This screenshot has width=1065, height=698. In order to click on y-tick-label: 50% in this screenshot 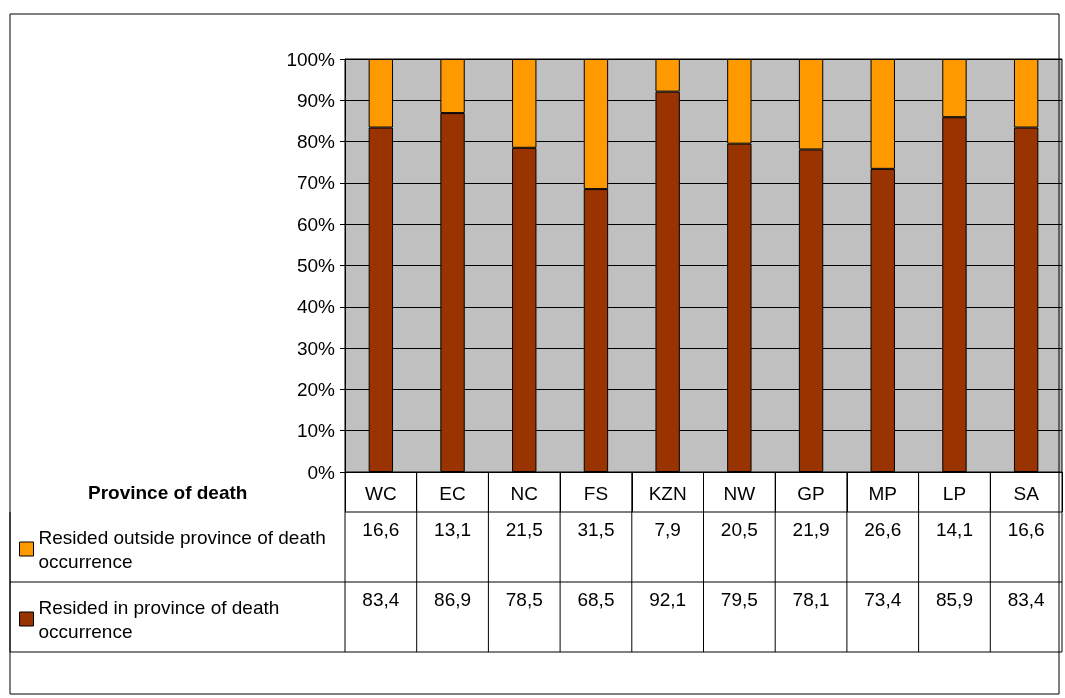, I will do `click(316, 265)`.